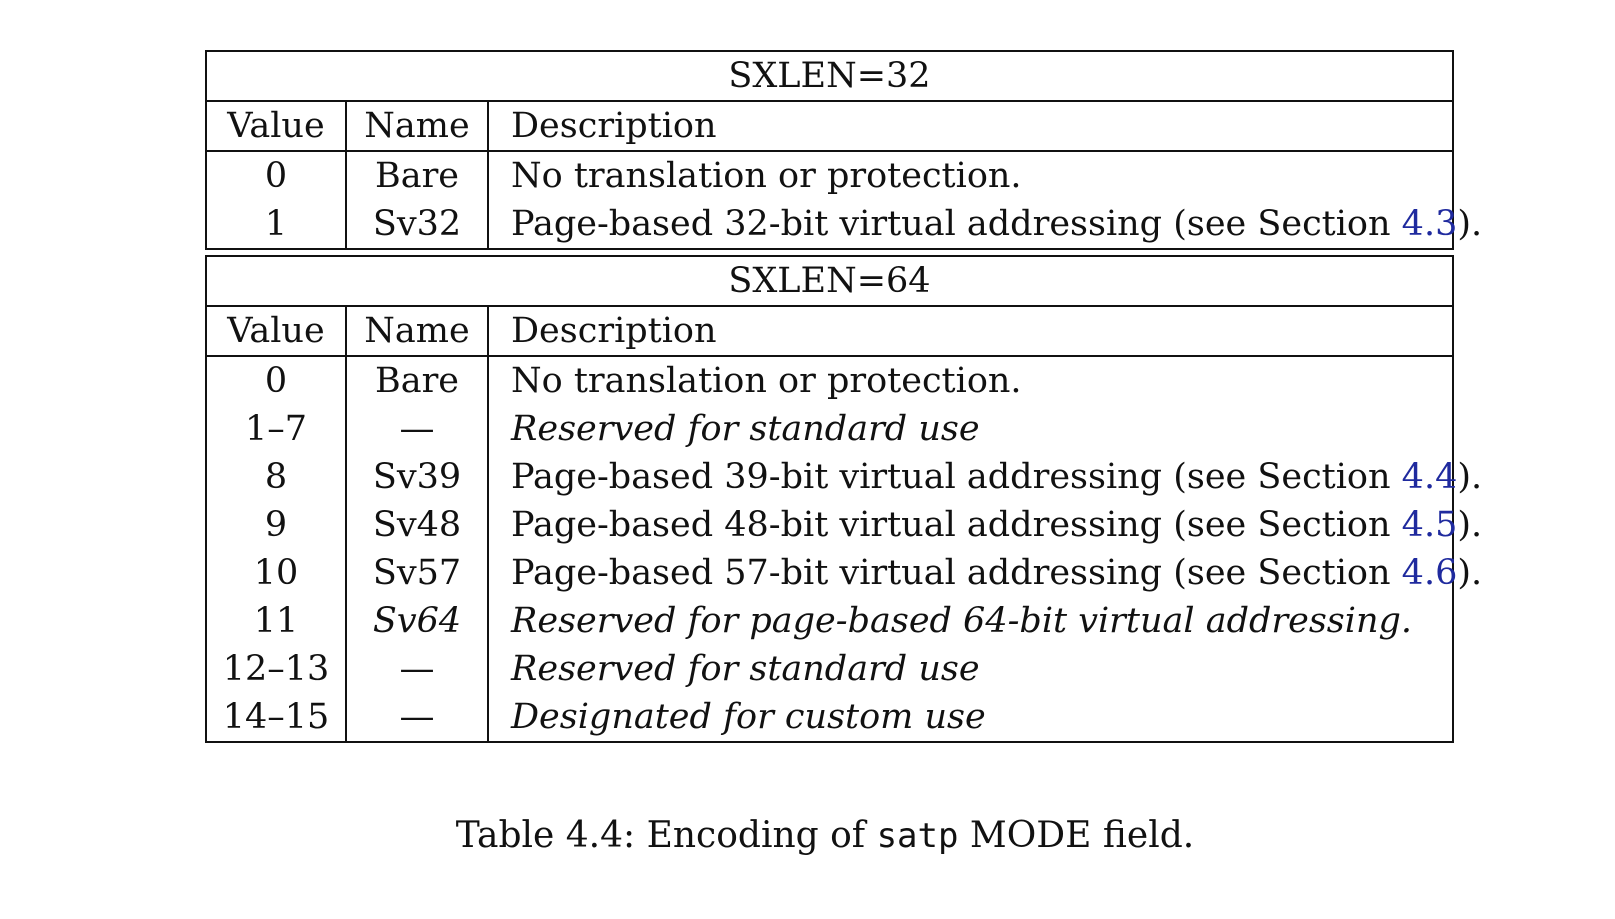 This screenshot has width=1615, height=919. What do you see at coordinates (417, 525) in the screenshot?
I see `mode-name: Sv48` at bounding box center [417, 525].